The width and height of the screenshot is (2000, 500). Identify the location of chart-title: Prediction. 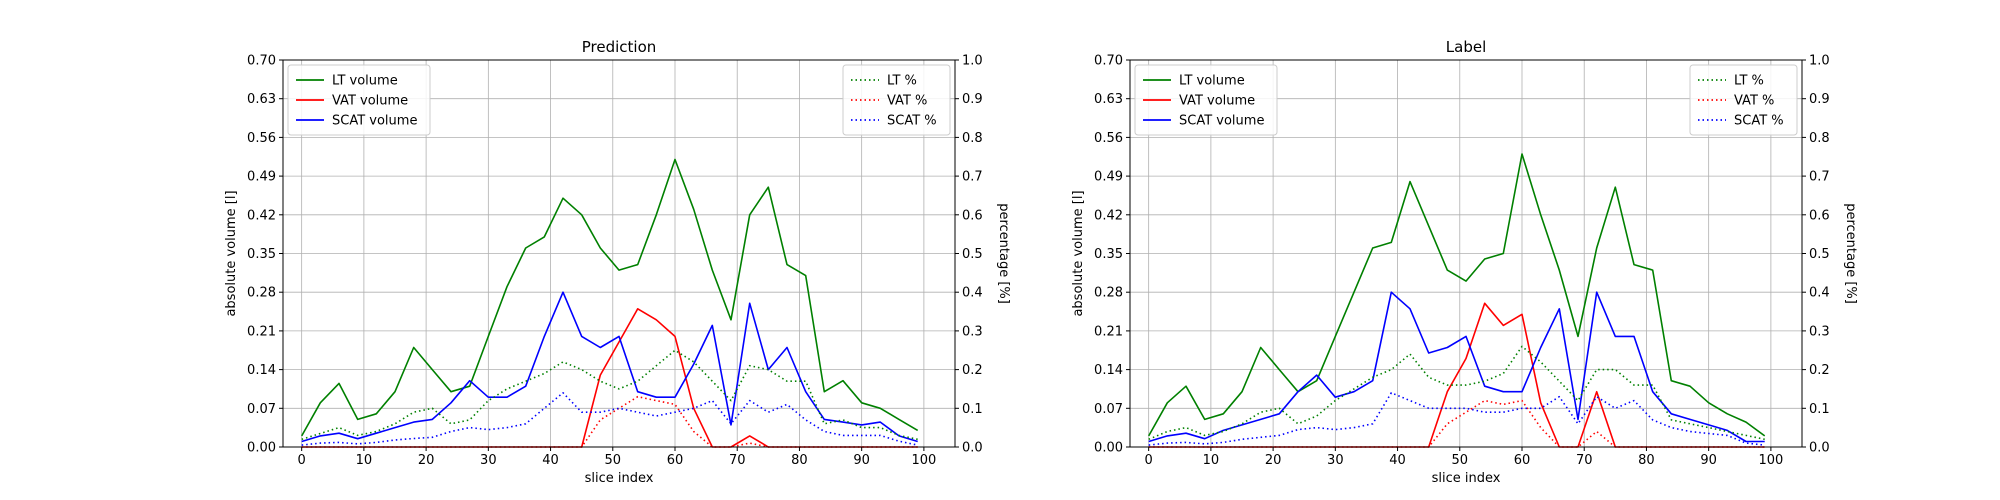
(619, 47).